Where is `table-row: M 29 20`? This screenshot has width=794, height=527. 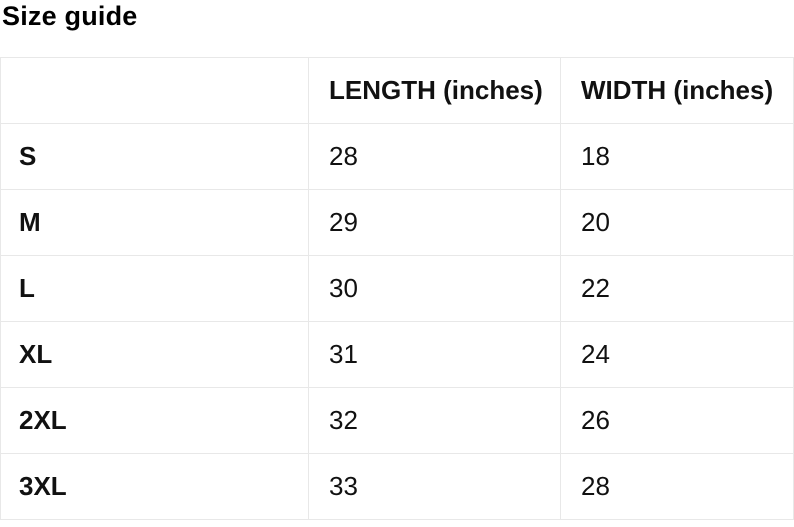
table-row: M 29 20 is located at coordinates (397, 222).